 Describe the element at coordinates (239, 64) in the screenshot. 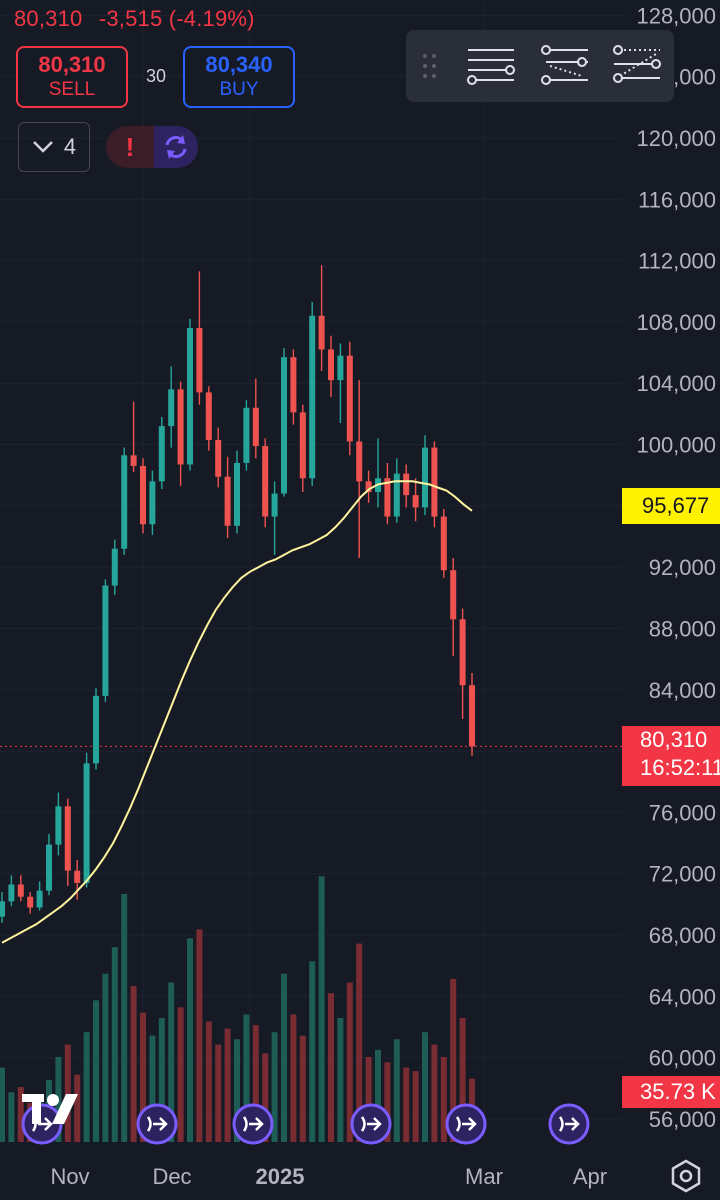

I see `buy-price: 80,340` at that location.